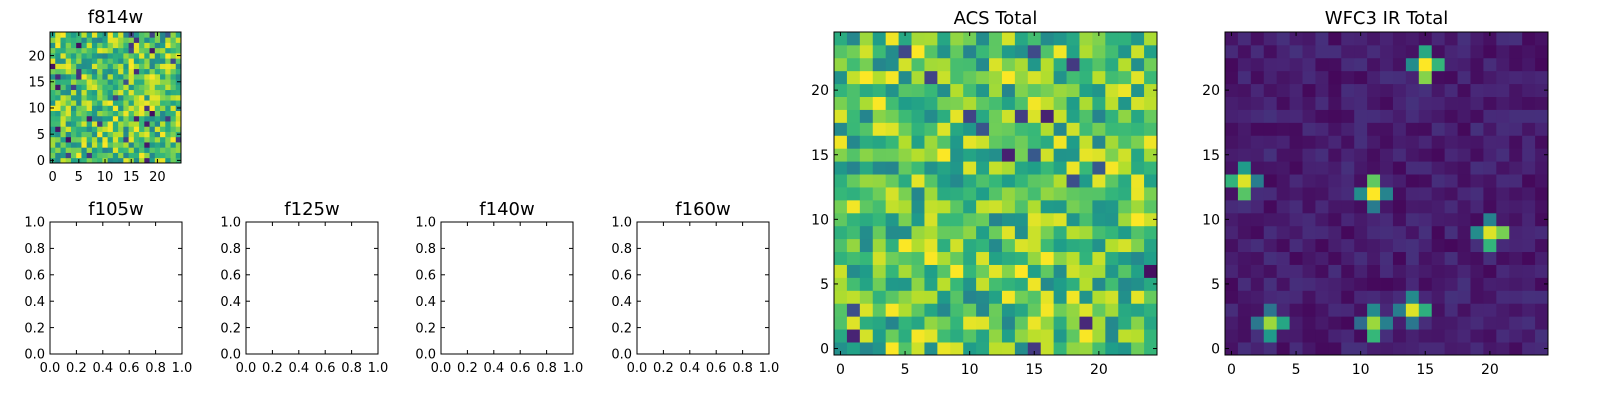 The height and width of the screenshot is (400, 1600). Describe the element at coordinates (50, 368) in the screenshot. I see `x-tick-label: 0.0` at that location.